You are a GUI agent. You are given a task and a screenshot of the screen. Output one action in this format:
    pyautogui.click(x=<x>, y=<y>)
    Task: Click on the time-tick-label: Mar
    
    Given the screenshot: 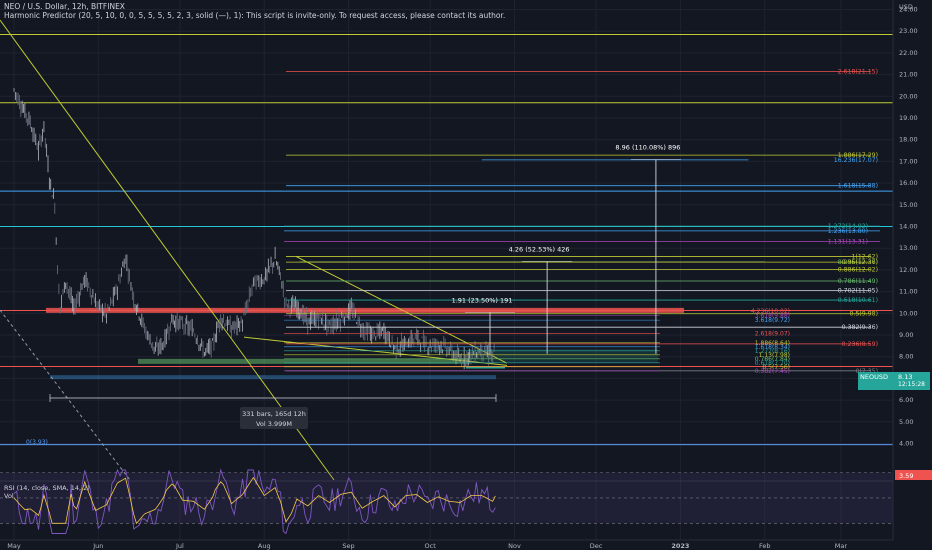 What is the action you would take?
    pyautogui.click(x=841, y=546)
    